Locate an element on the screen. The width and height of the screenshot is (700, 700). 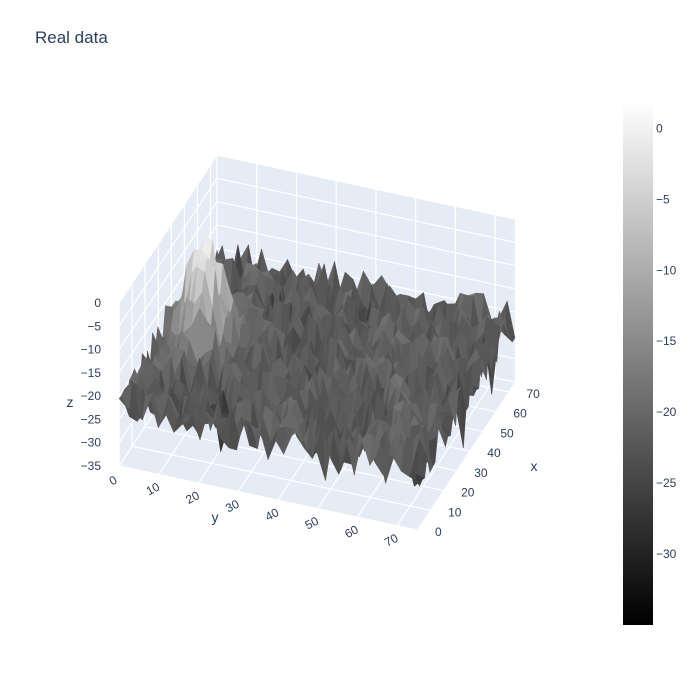
x-tick-label: 0 is located at coordinates (438, 532).